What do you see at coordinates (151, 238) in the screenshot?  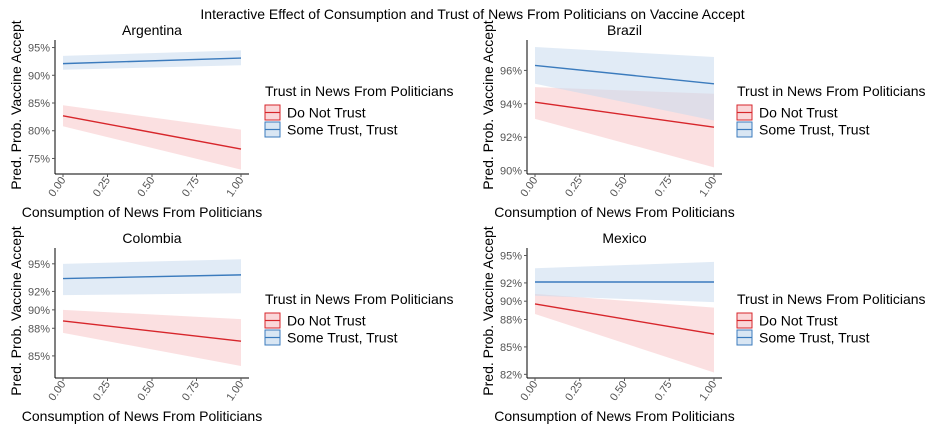 I see `panel-title: Colombia` at bounding box center [151, 238].